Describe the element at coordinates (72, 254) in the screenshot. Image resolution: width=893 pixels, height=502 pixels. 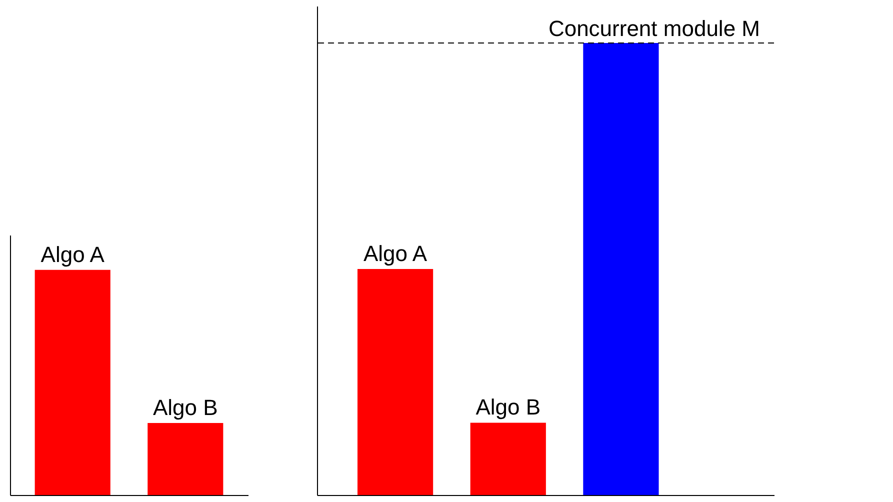
I see `text: Algo A` at that location.